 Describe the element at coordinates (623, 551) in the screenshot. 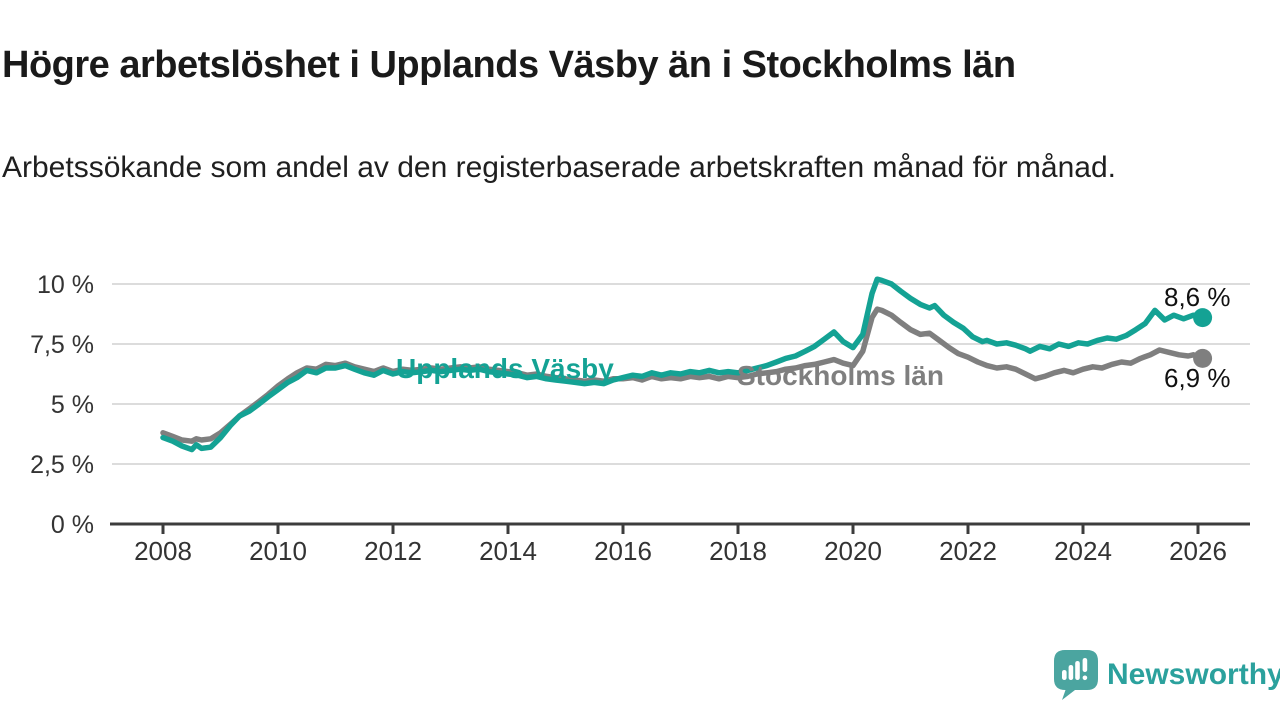

I see `x-tick-label: 2016` at that location.